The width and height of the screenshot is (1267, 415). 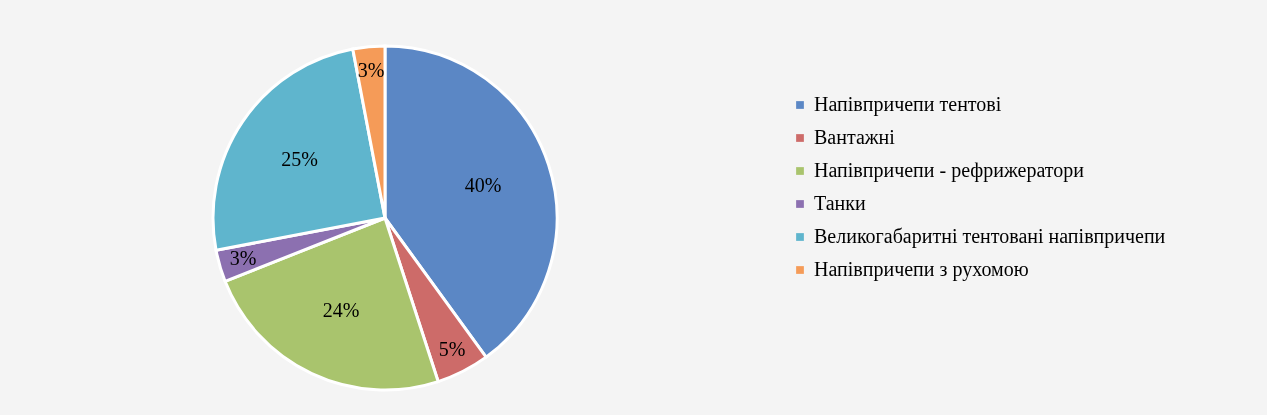 I want to click on data-label: 5%, so click(x=452, y=348).